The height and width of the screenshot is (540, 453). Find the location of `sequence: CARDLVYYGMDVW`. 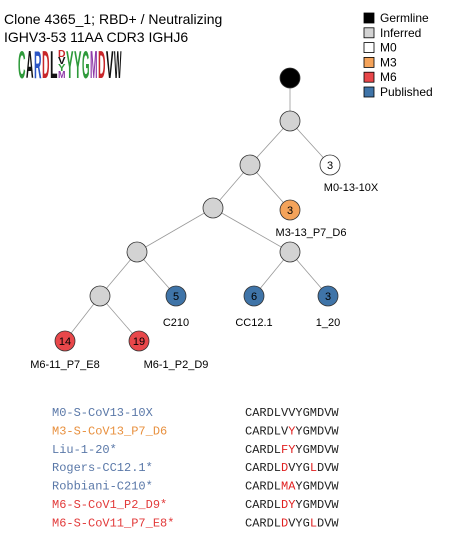

sequence: CARDLVYYGMDVW is located at coordinates (292, 431).